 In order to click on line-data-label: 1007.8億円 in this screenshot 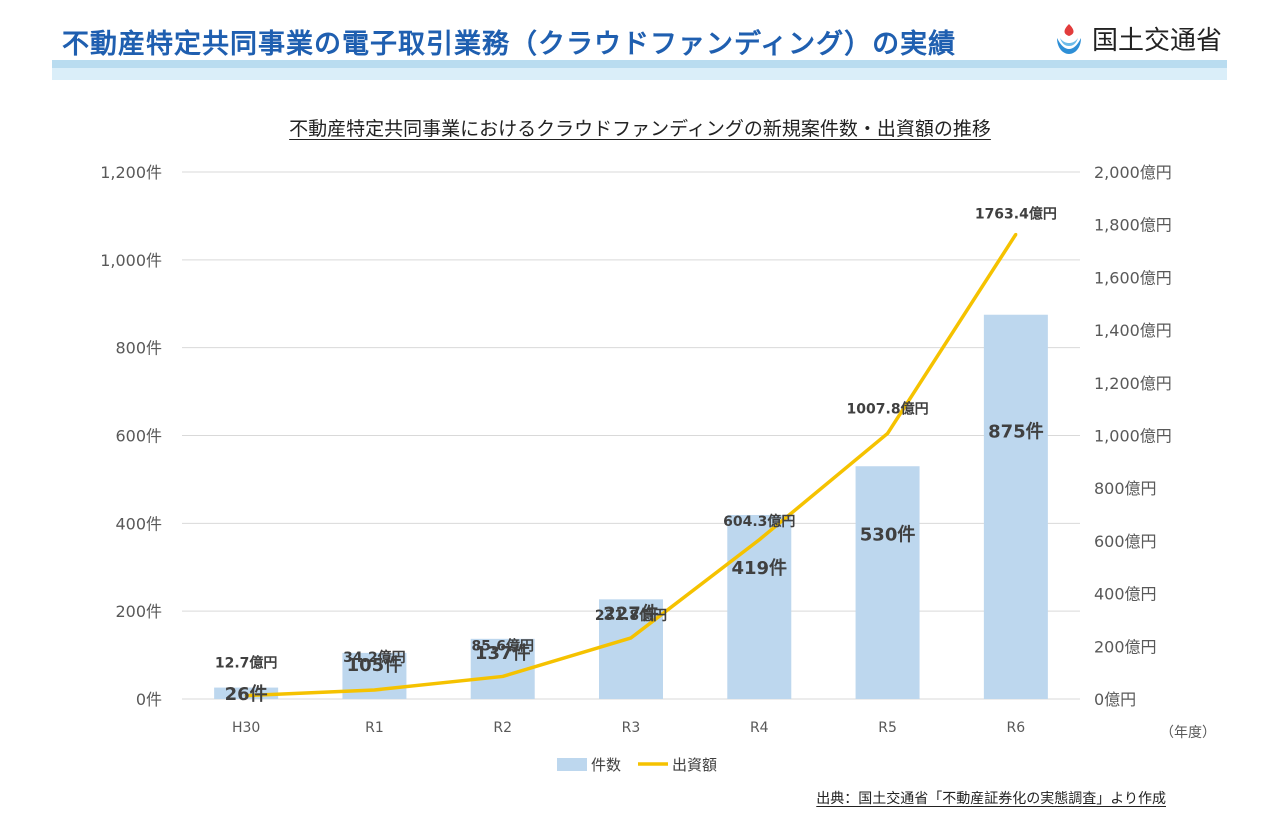, I will do `click(888, 408)`.